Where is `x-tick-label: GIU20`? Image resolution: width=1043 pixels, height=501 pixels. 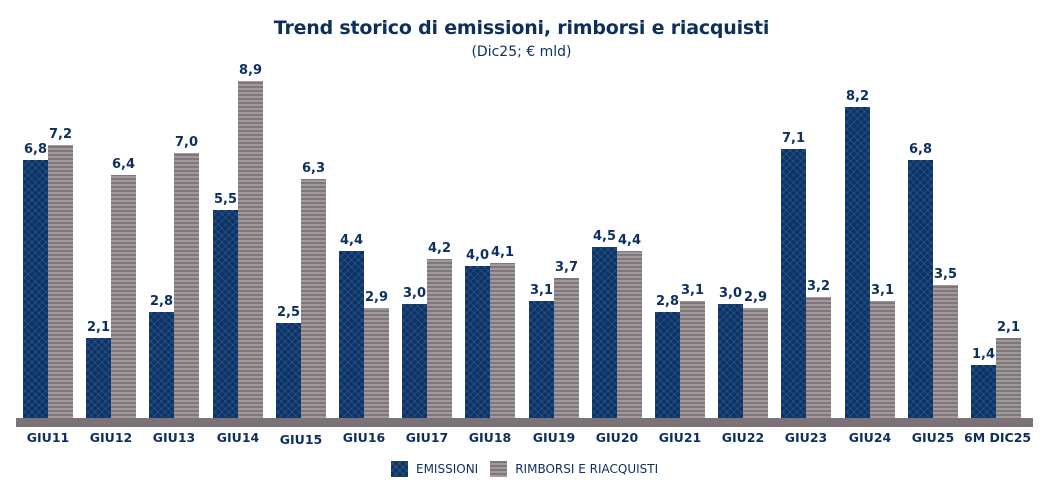
x-tick-label: GIU20 is located at coordinates (617, 437).